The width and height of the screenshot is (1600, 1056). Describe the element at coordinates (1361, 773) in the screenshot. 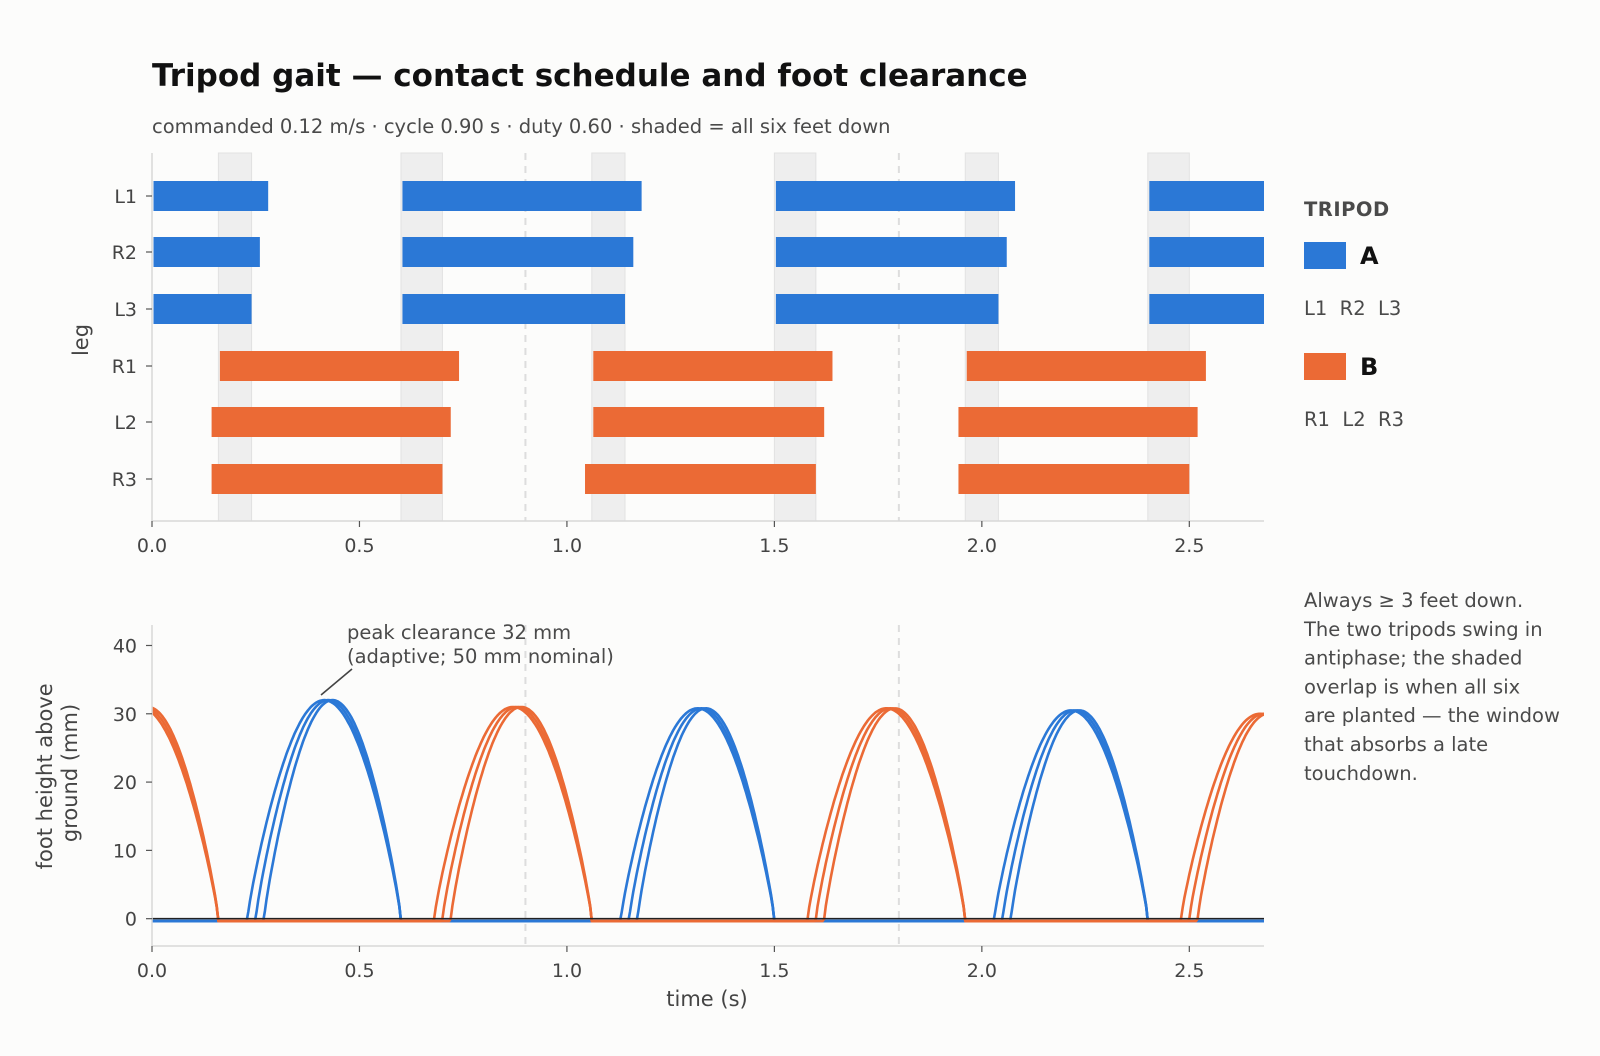

I see `note-line: touchdown.` at that location.